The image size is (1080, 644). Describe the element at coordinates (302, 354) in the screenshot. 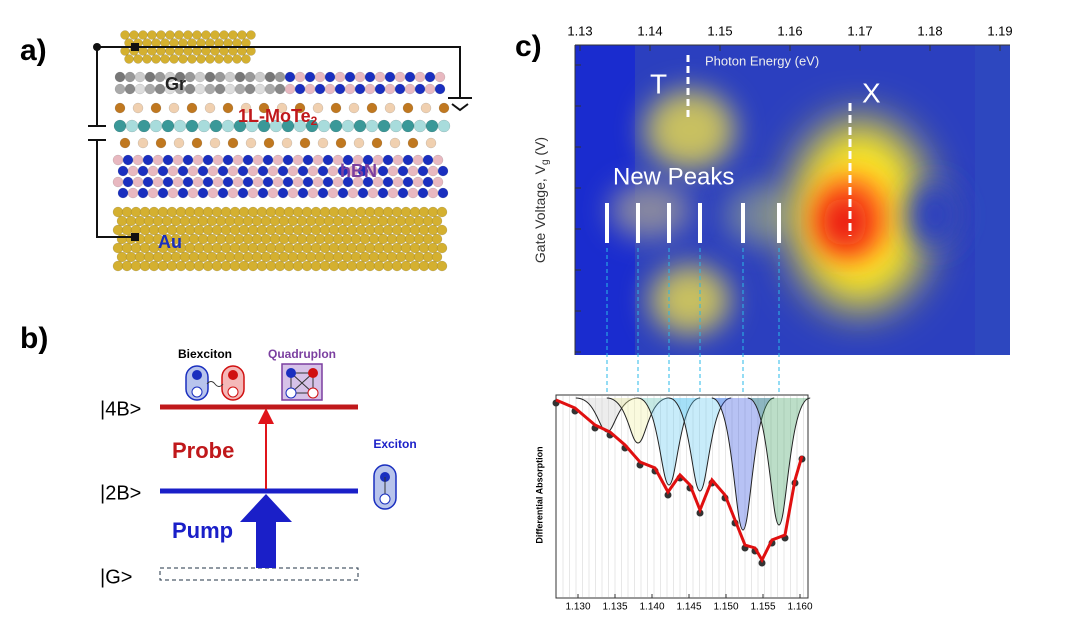

I see `quadruplon-label: Quadruplon` at that location.